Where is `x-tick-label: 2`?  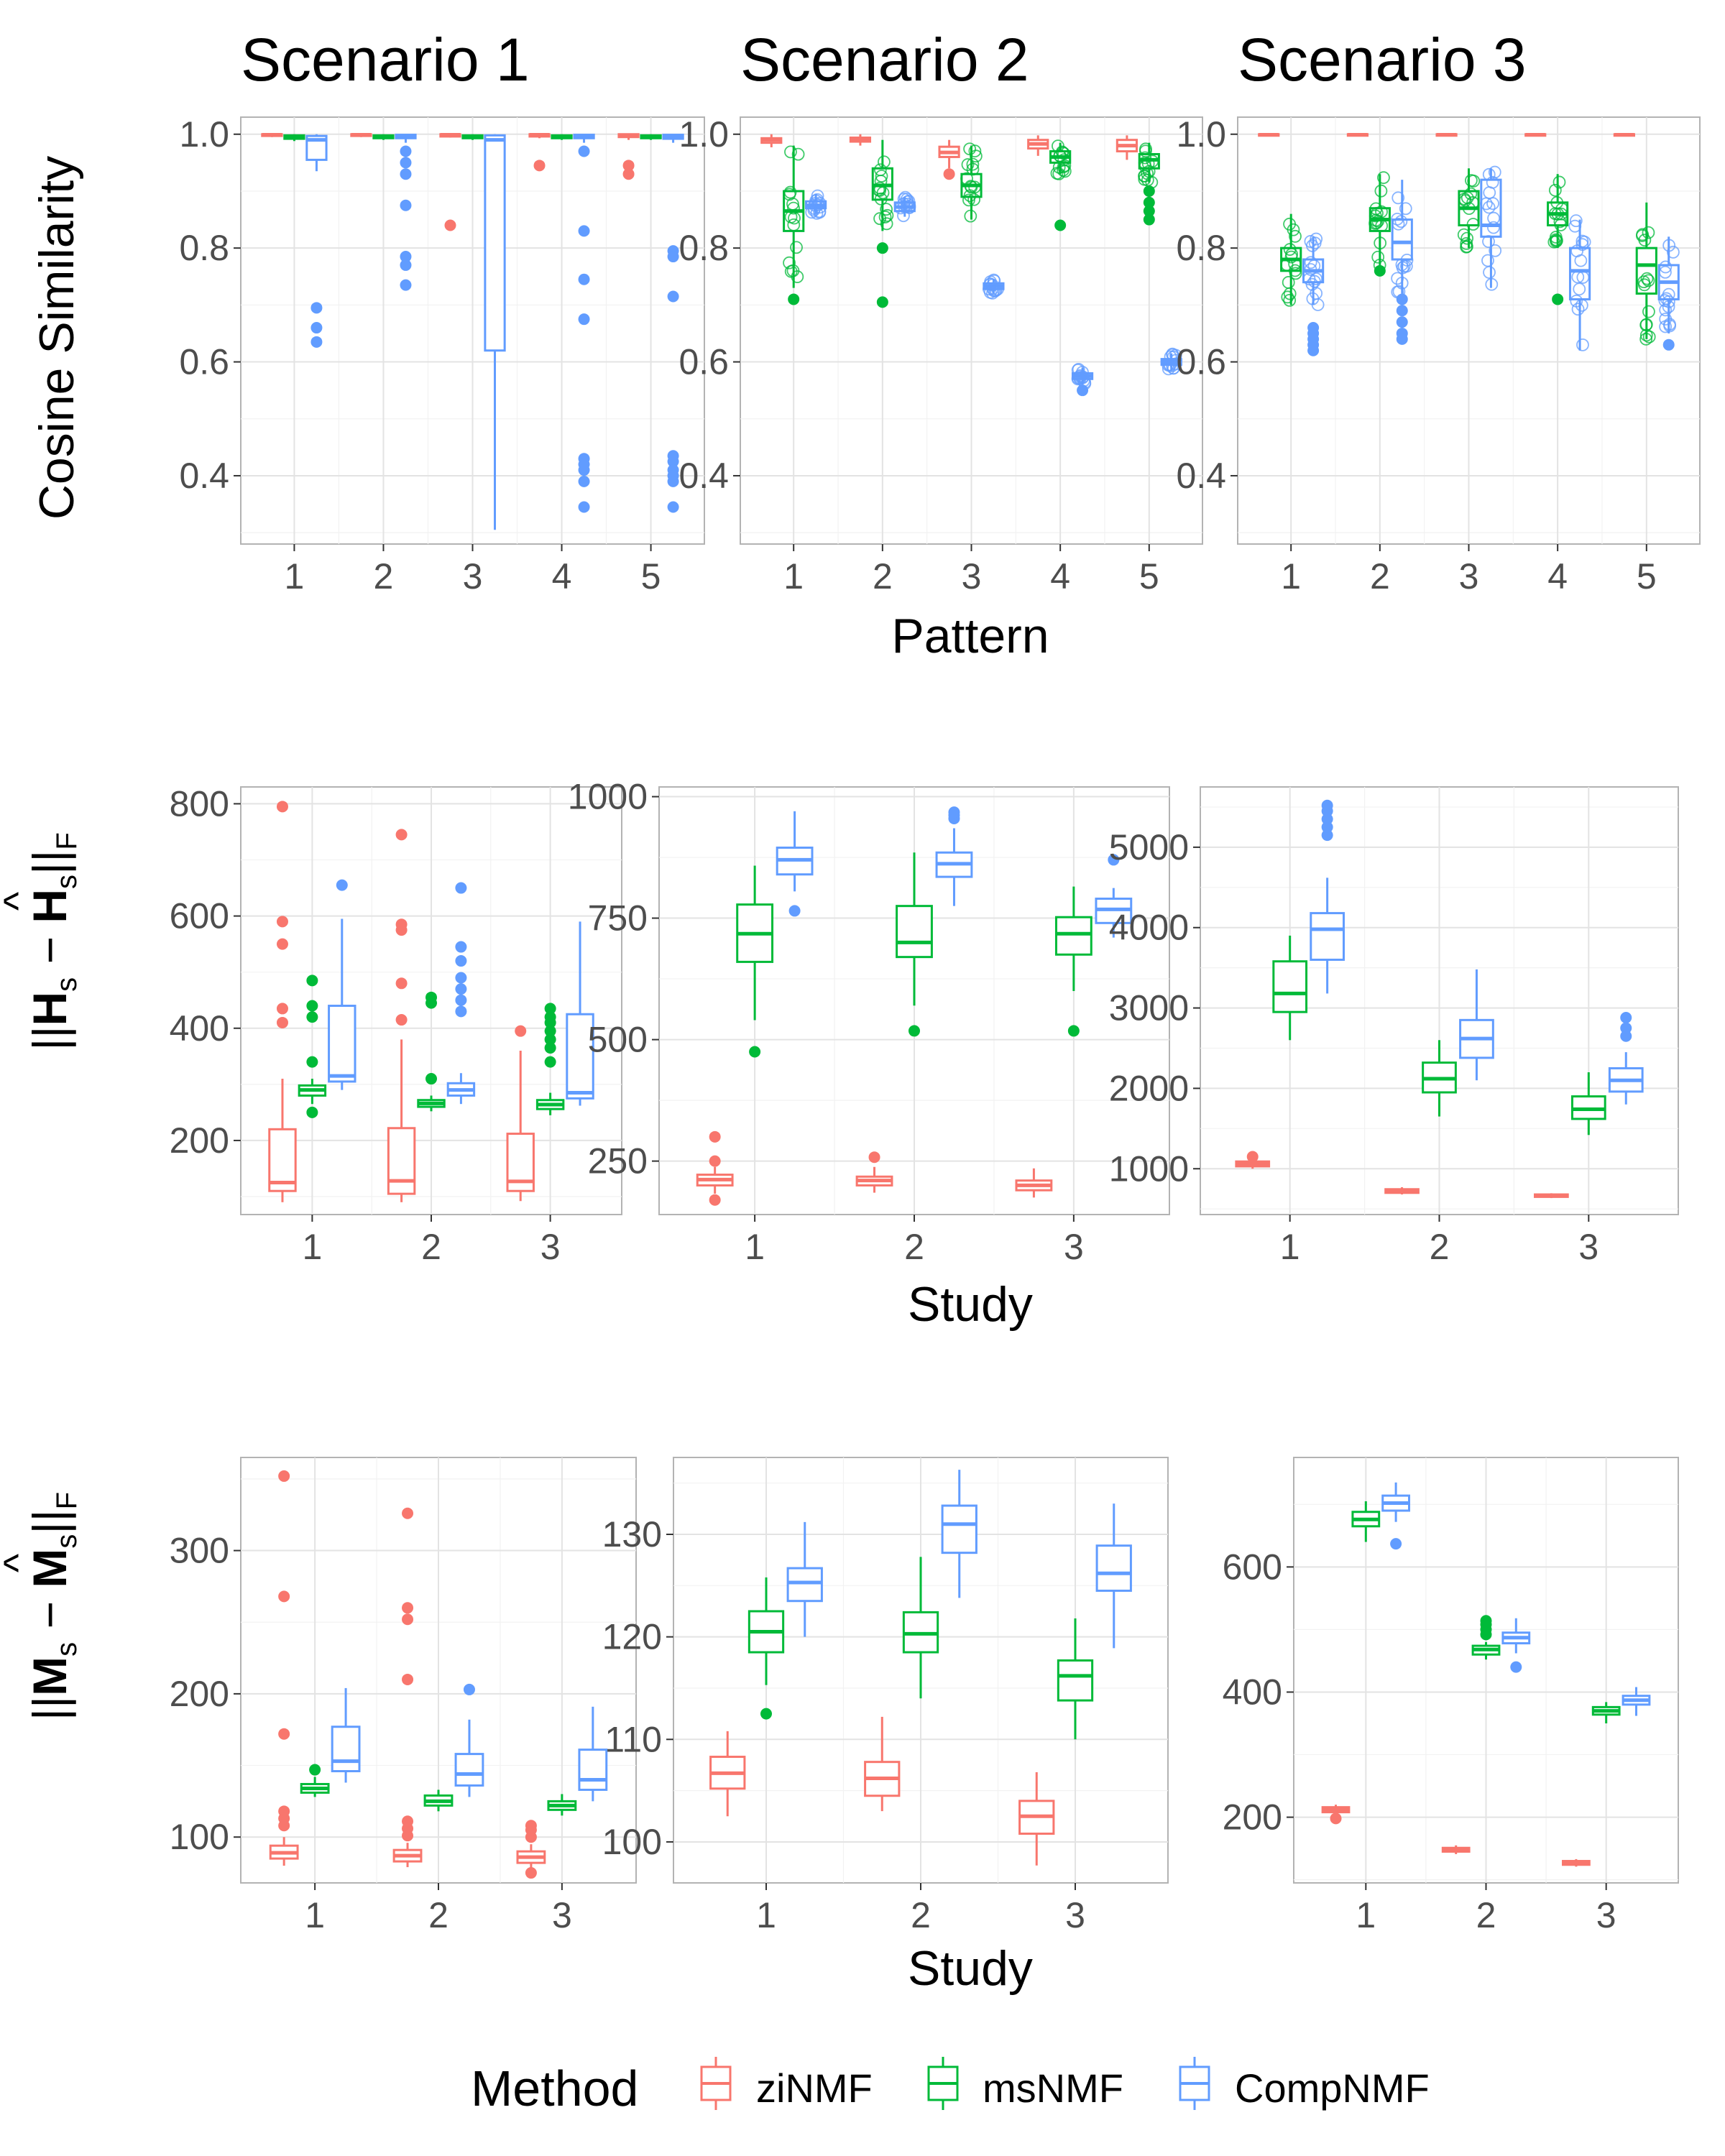
x-tick-label: 2 is located at coordinates (384, 576).